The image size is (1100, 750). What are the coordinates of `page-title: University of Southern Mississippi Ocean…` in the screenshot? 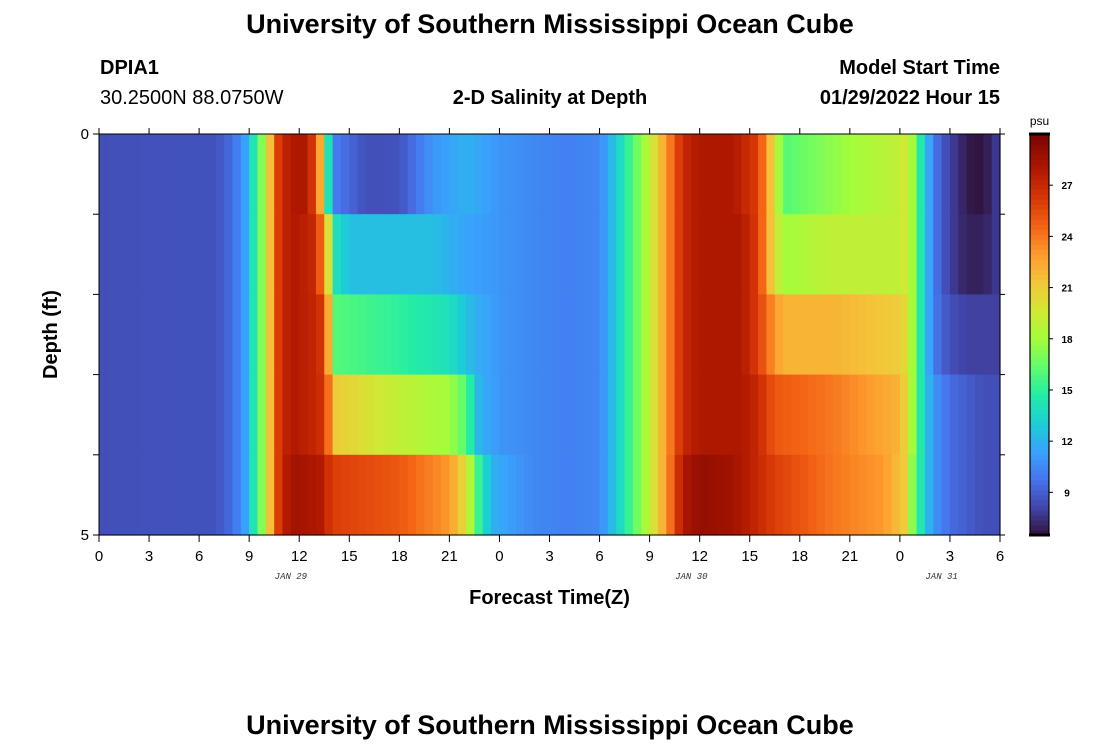 It's located at (550, 24).